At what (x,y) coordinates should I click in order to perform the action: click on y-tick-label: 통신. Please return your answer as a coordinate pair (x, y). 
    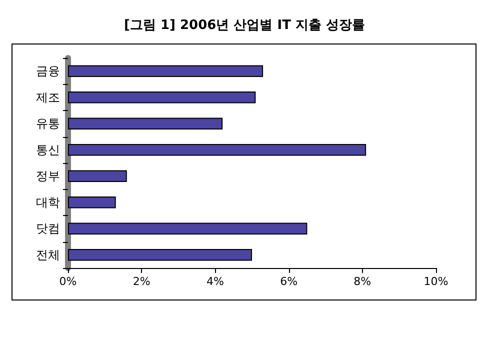
    Looking at the image, I should click on (48, 149).